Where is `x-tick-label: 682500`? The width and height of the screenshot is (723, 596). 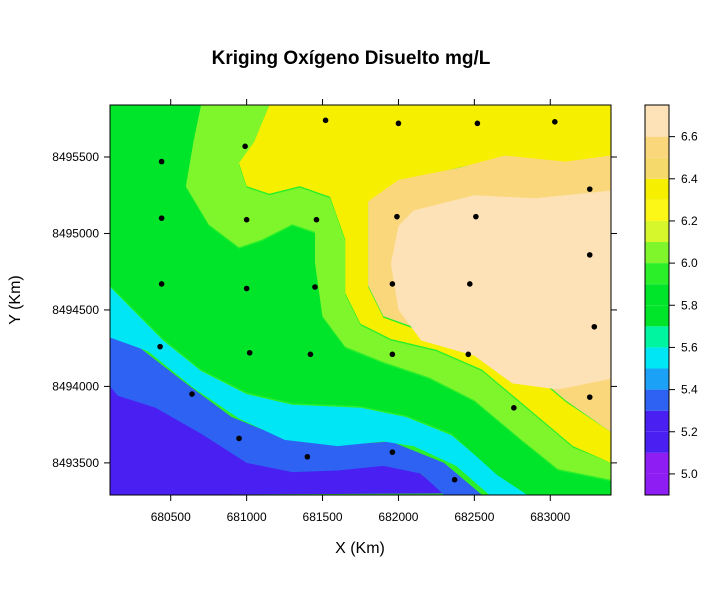 x-tick-label: 682500 is located at coordinates (474, 517).